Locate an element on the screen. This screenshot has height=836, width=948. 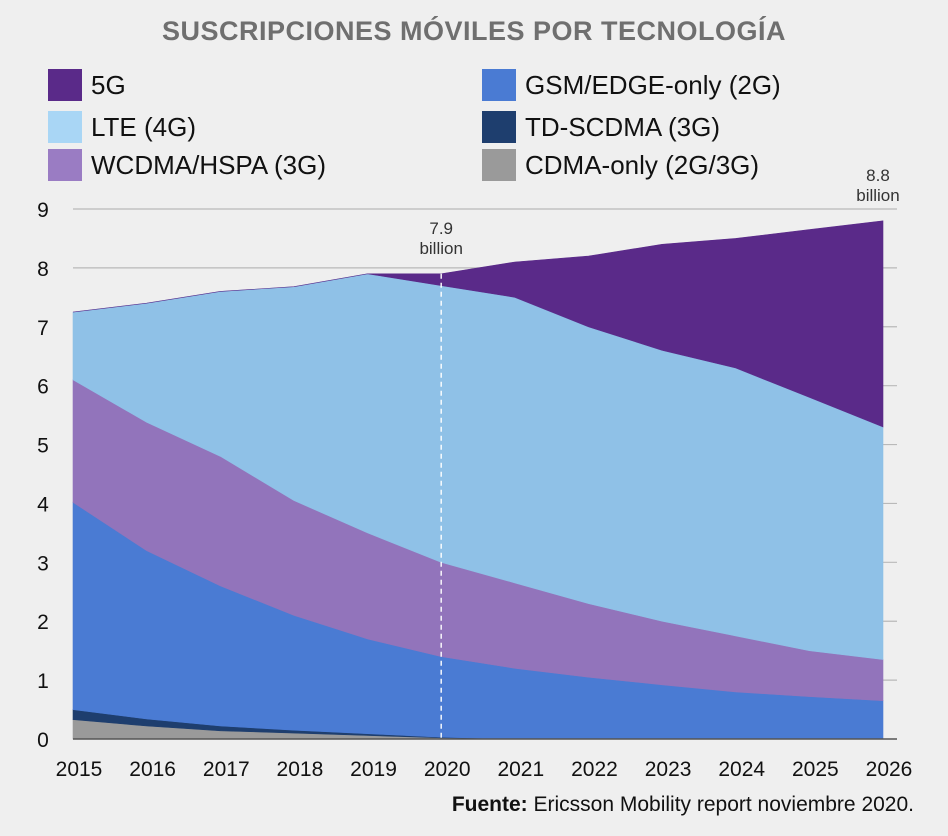
legend-label-tdscdma: TD-SCDMA (3G) is located at coordinates (622, 126).